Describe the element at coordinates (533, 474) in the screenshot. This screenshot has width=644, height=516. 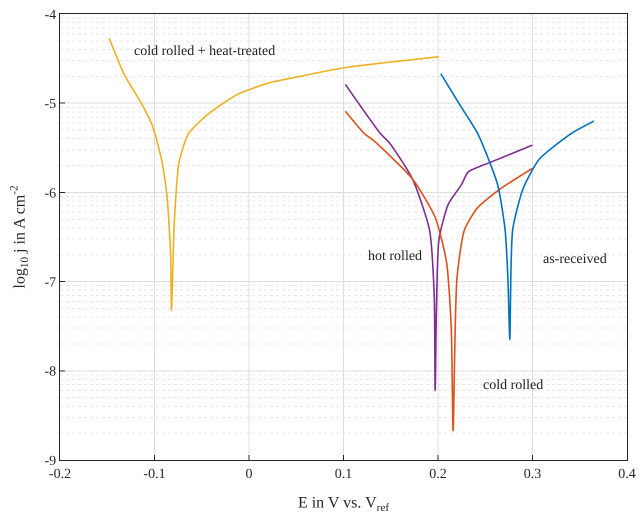
I see `x-tick-label: 0.3` at that location.